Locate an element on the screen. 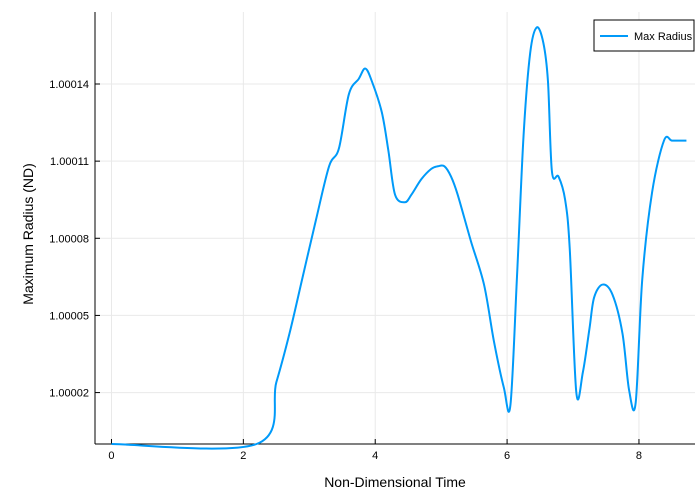 The image size is (700, 500). x-tick-label: 4 is located at coordinates (375, 456).